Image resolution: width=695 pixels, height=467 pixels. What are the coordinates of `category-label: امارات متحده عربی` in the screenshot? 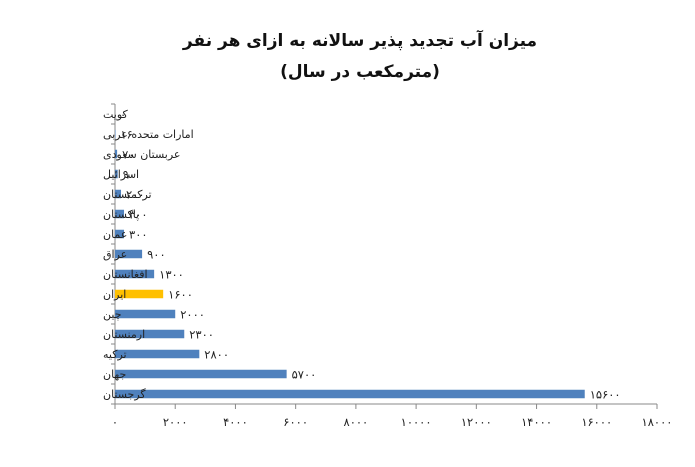 It's located at (148, 134).